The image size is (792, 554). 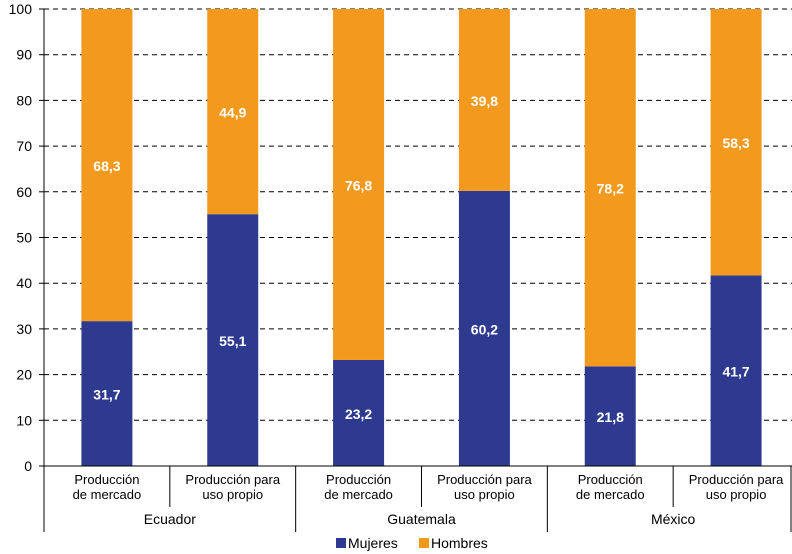 What do you see at coordinates (24, 100) in the screenshot?
I see `y-tick-label: 80` at bounding box center [24, 100].